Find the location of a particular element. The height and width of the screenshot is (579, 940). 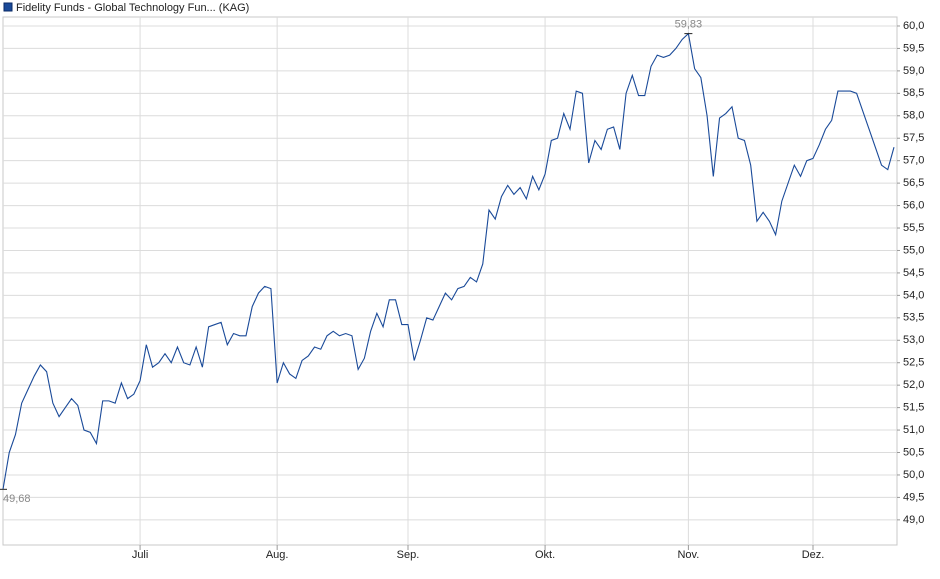

y-tick-label: 50,5 is located at coordinates (913, 452).